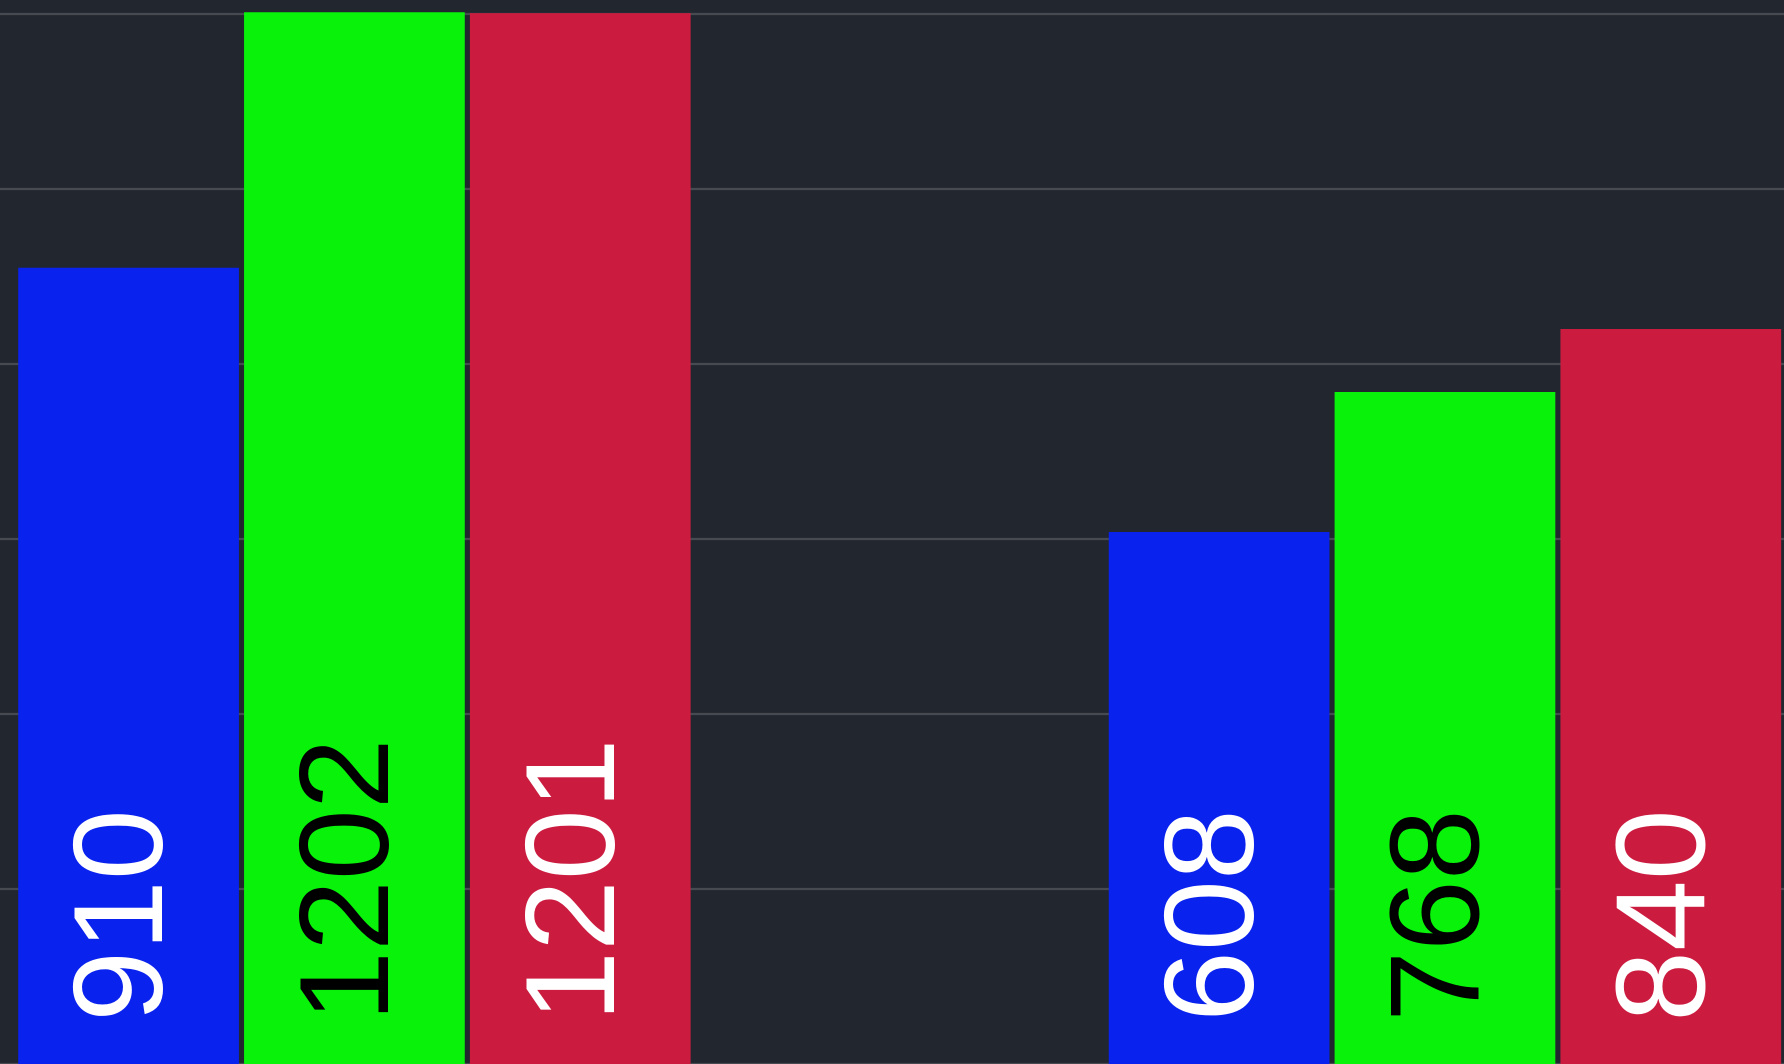  Describe the element at coordinates (1661, 915) in the screenshot. I see `value-label: 840` at that location.